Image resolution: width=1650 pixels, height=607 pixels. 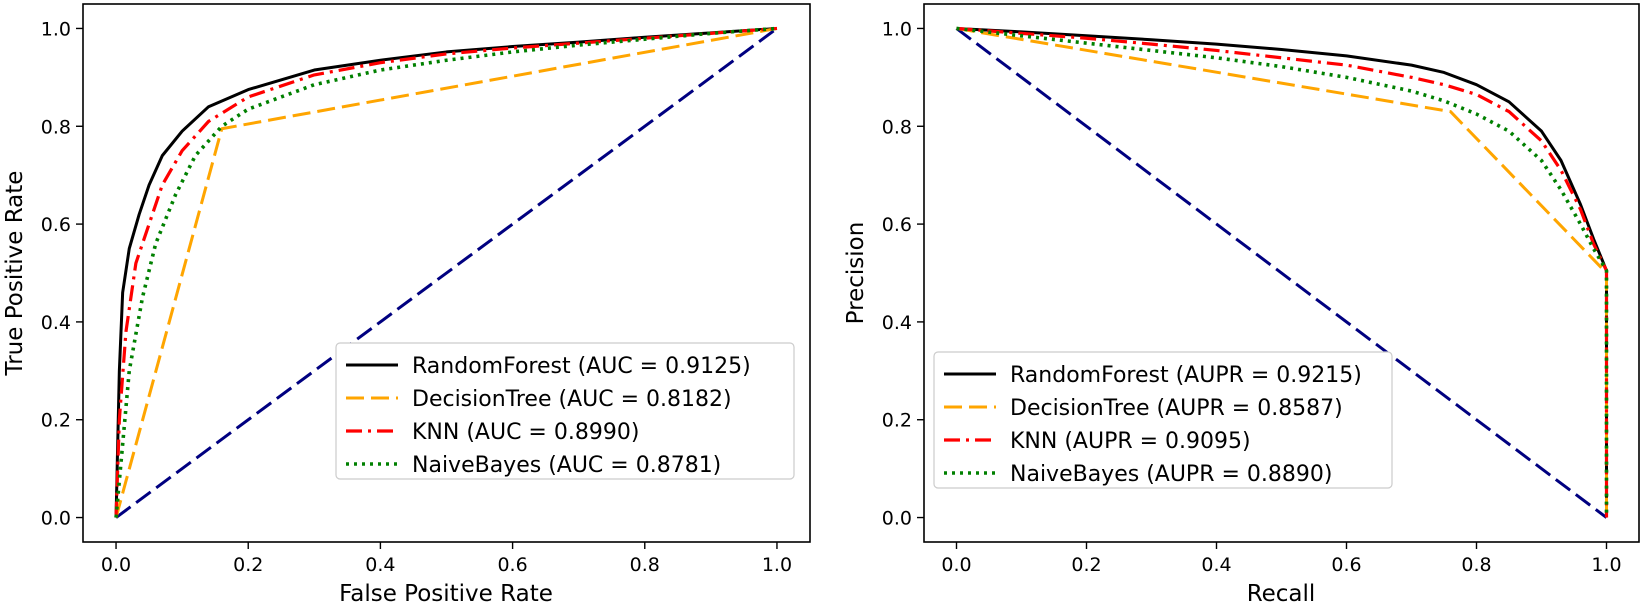 I want to click on roc-x-axis-label: False Positive Rate, so click(x=446, y=594).